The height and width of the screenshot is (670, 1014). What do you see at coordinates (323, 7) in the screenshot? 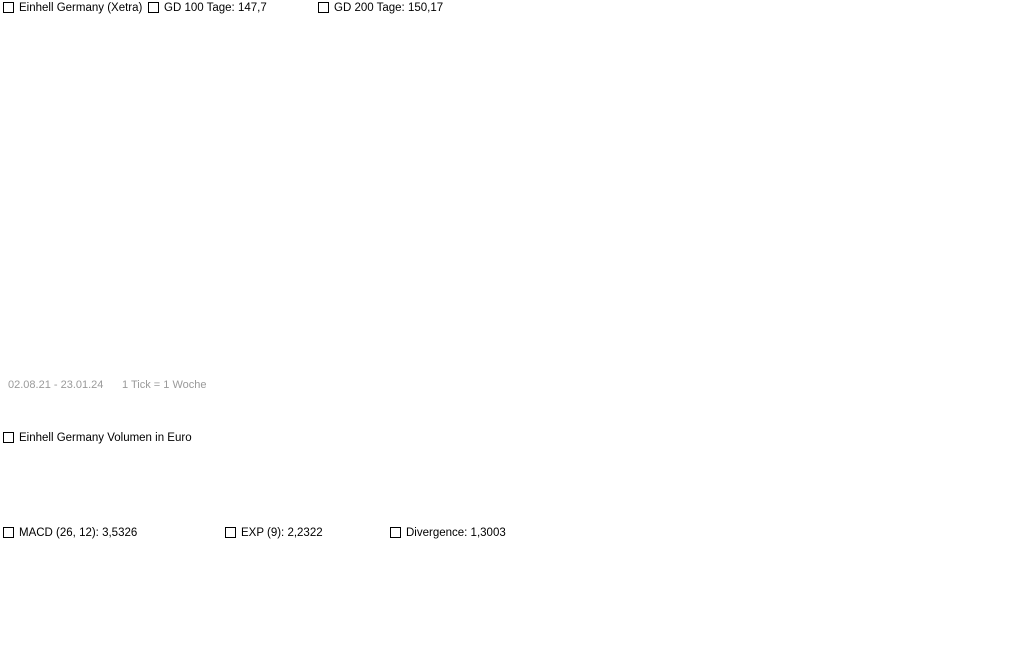
I see `gd200-swatch-icon` at bounding box center [323, 7].